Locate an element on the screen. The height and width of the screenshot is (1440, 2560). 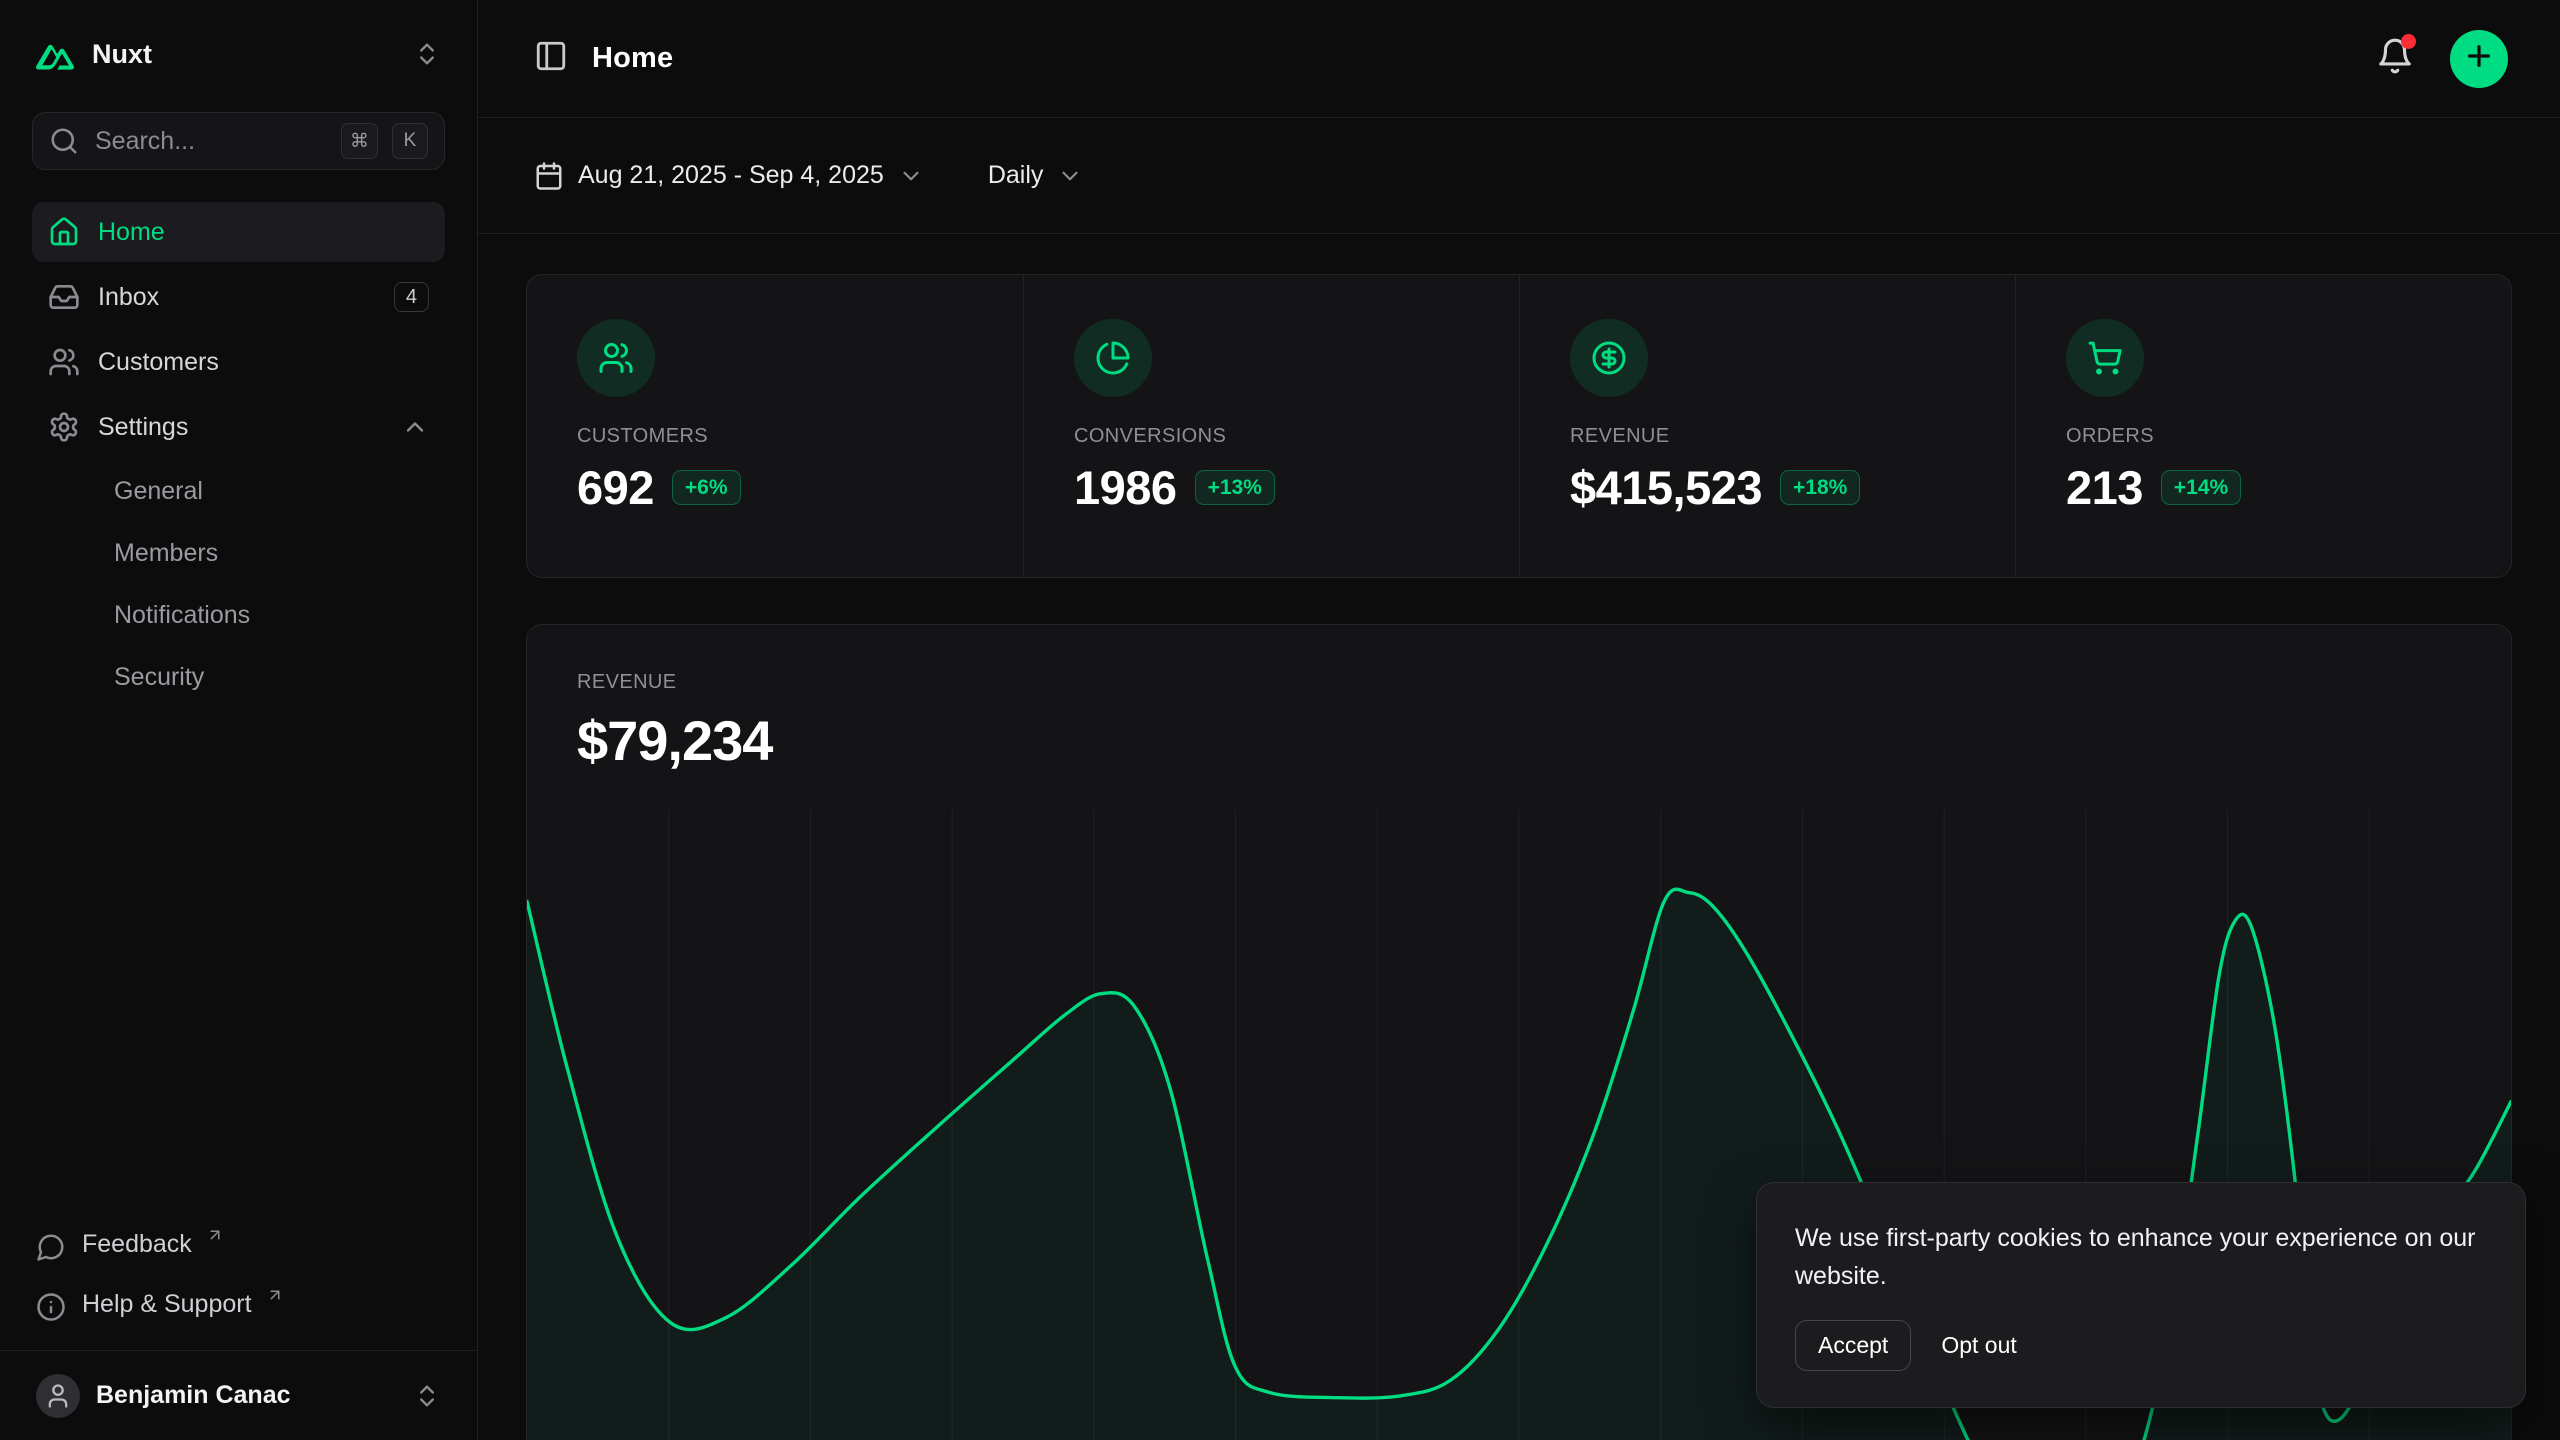
workspace-name: Nuxt is located at coordinates (122, 53).